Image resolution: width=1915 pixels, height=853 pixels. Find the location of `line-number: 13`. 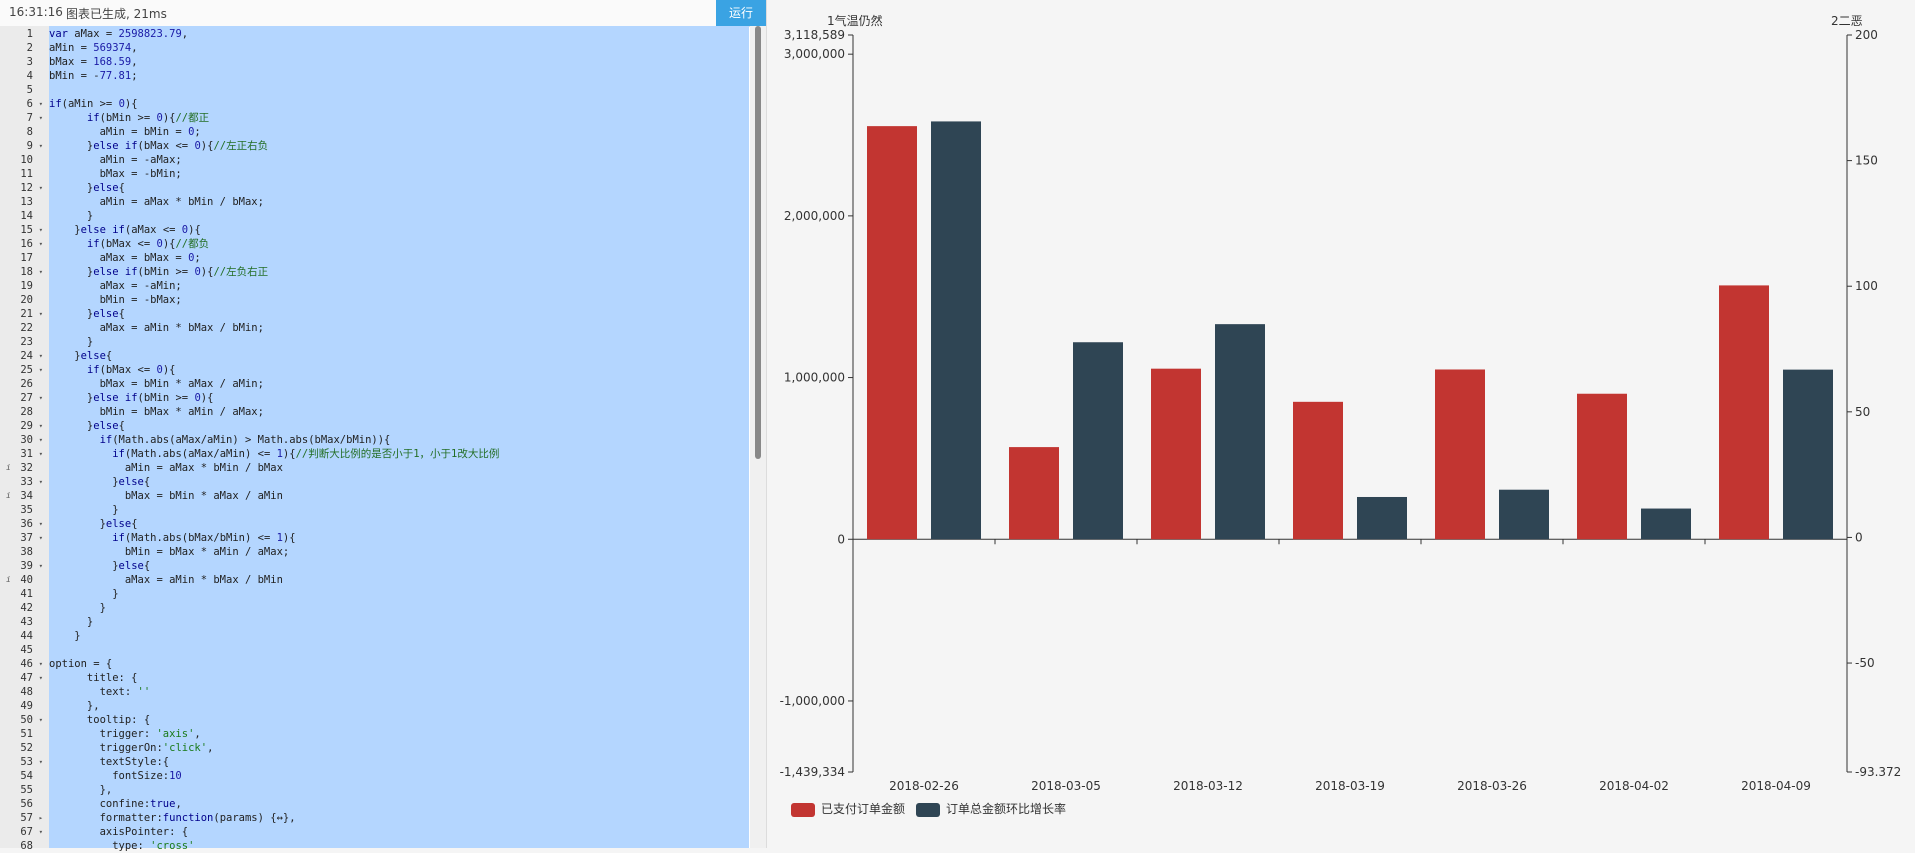

line-number: 13 is located at coordinates (24, 202).